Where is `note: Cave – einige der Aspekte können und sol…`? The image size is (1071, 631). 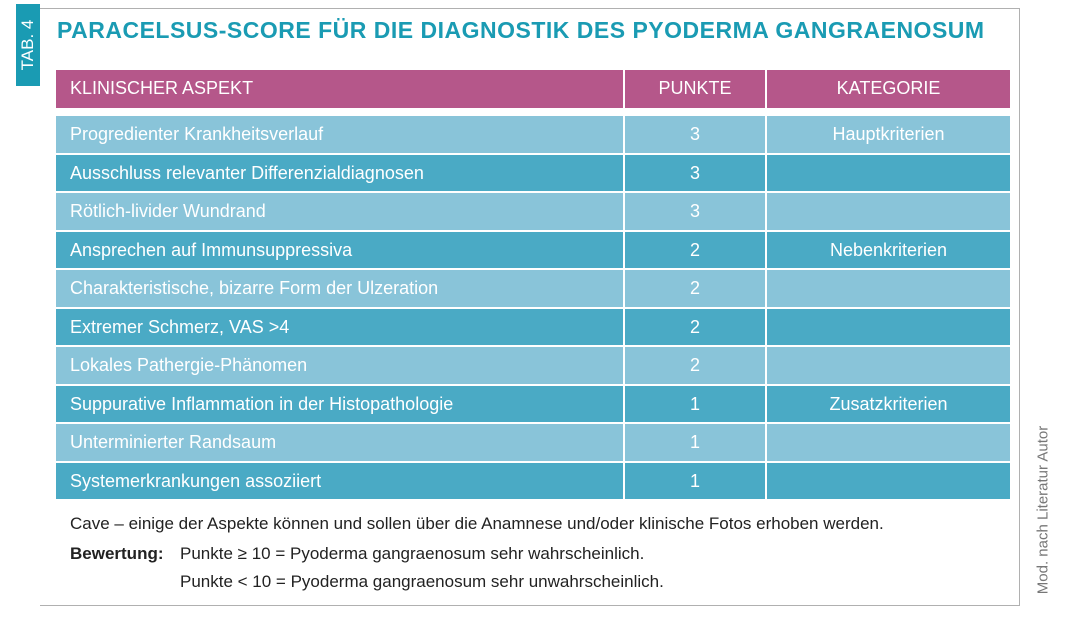
note: Cave – einige der Aspekte können und sol… is located at coordinates (477, 523).